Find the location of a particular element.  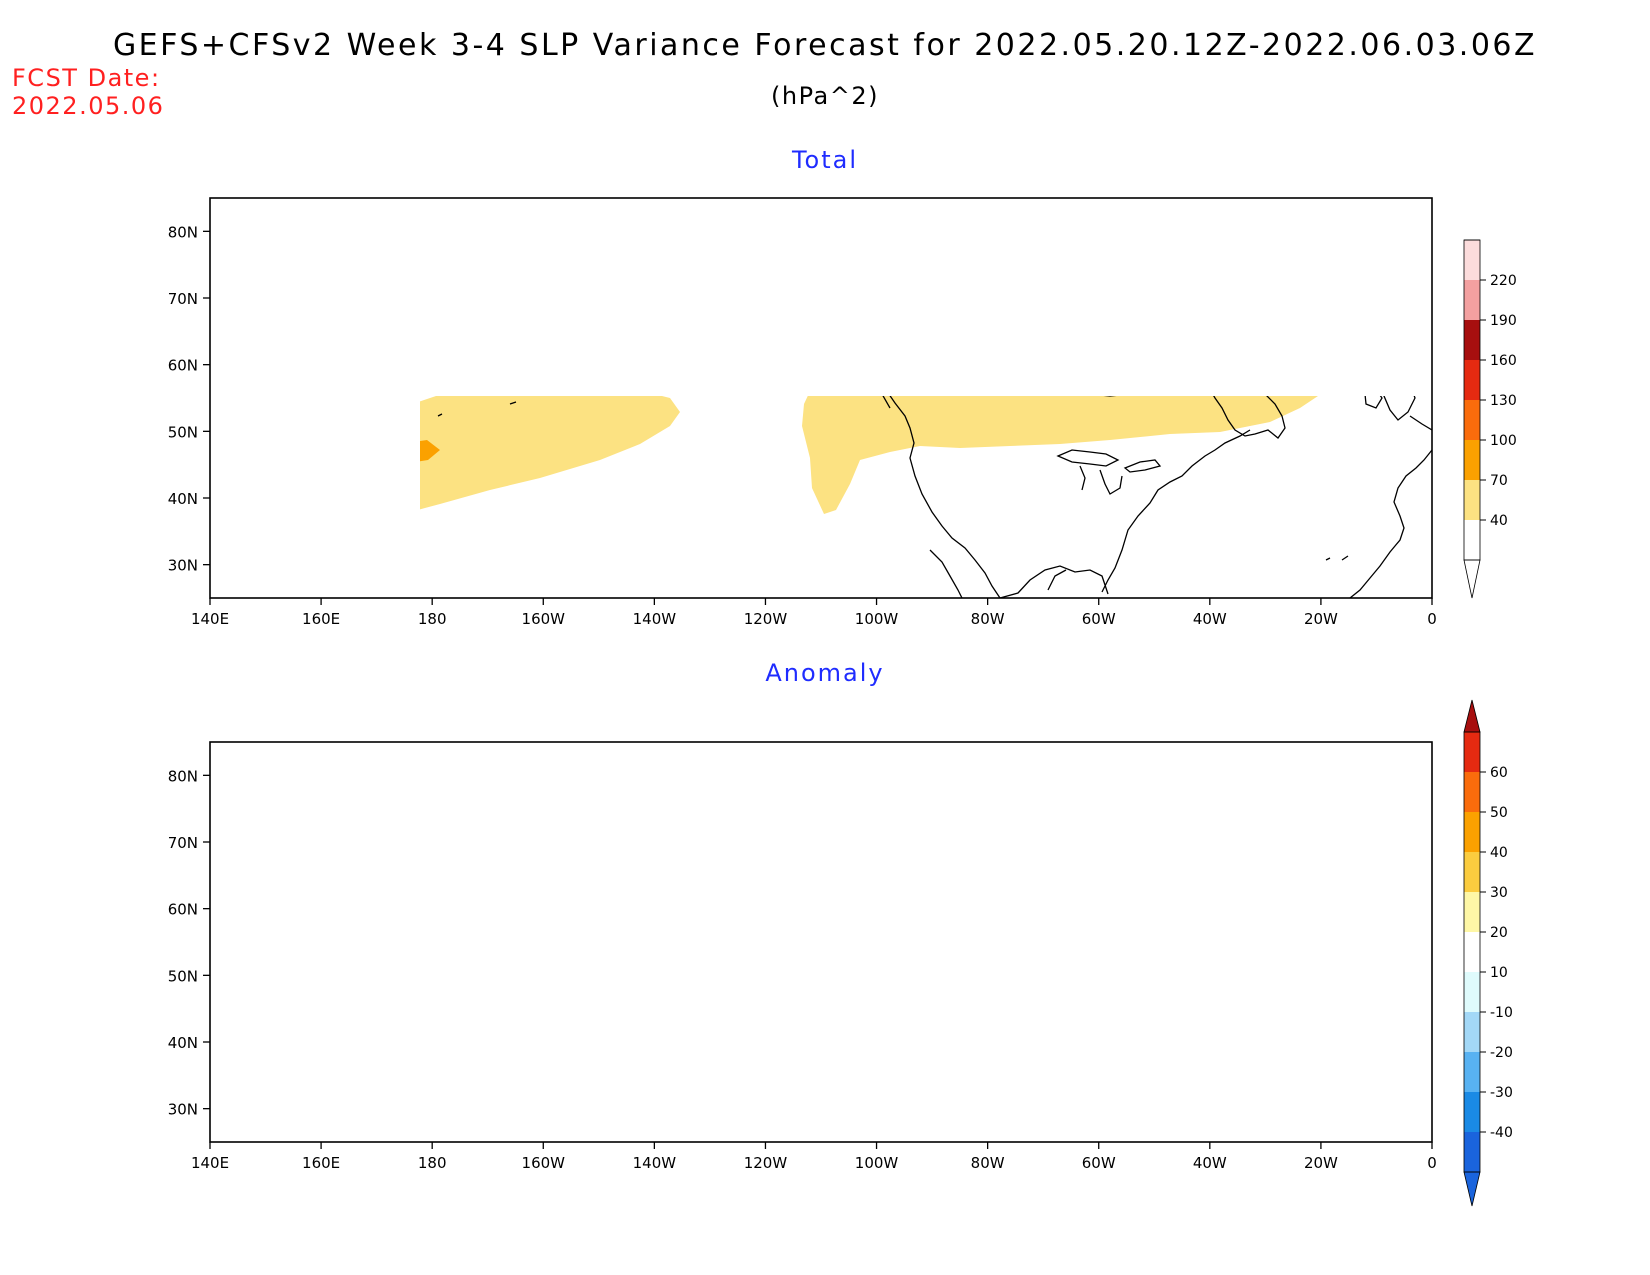

colorbar-anomaly: -40 -30 -20 -10 10 20 30 40 50 60 is located at coordinates (1488, 953).